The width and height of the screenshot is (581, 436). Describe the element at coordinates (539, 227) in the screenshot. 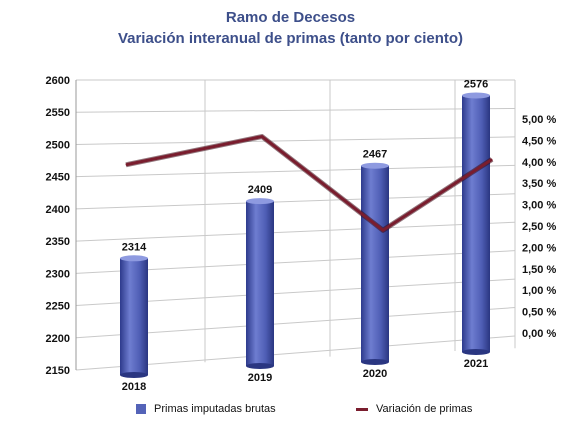

I see `y-right-tick-label: 2,50 %` at that location.